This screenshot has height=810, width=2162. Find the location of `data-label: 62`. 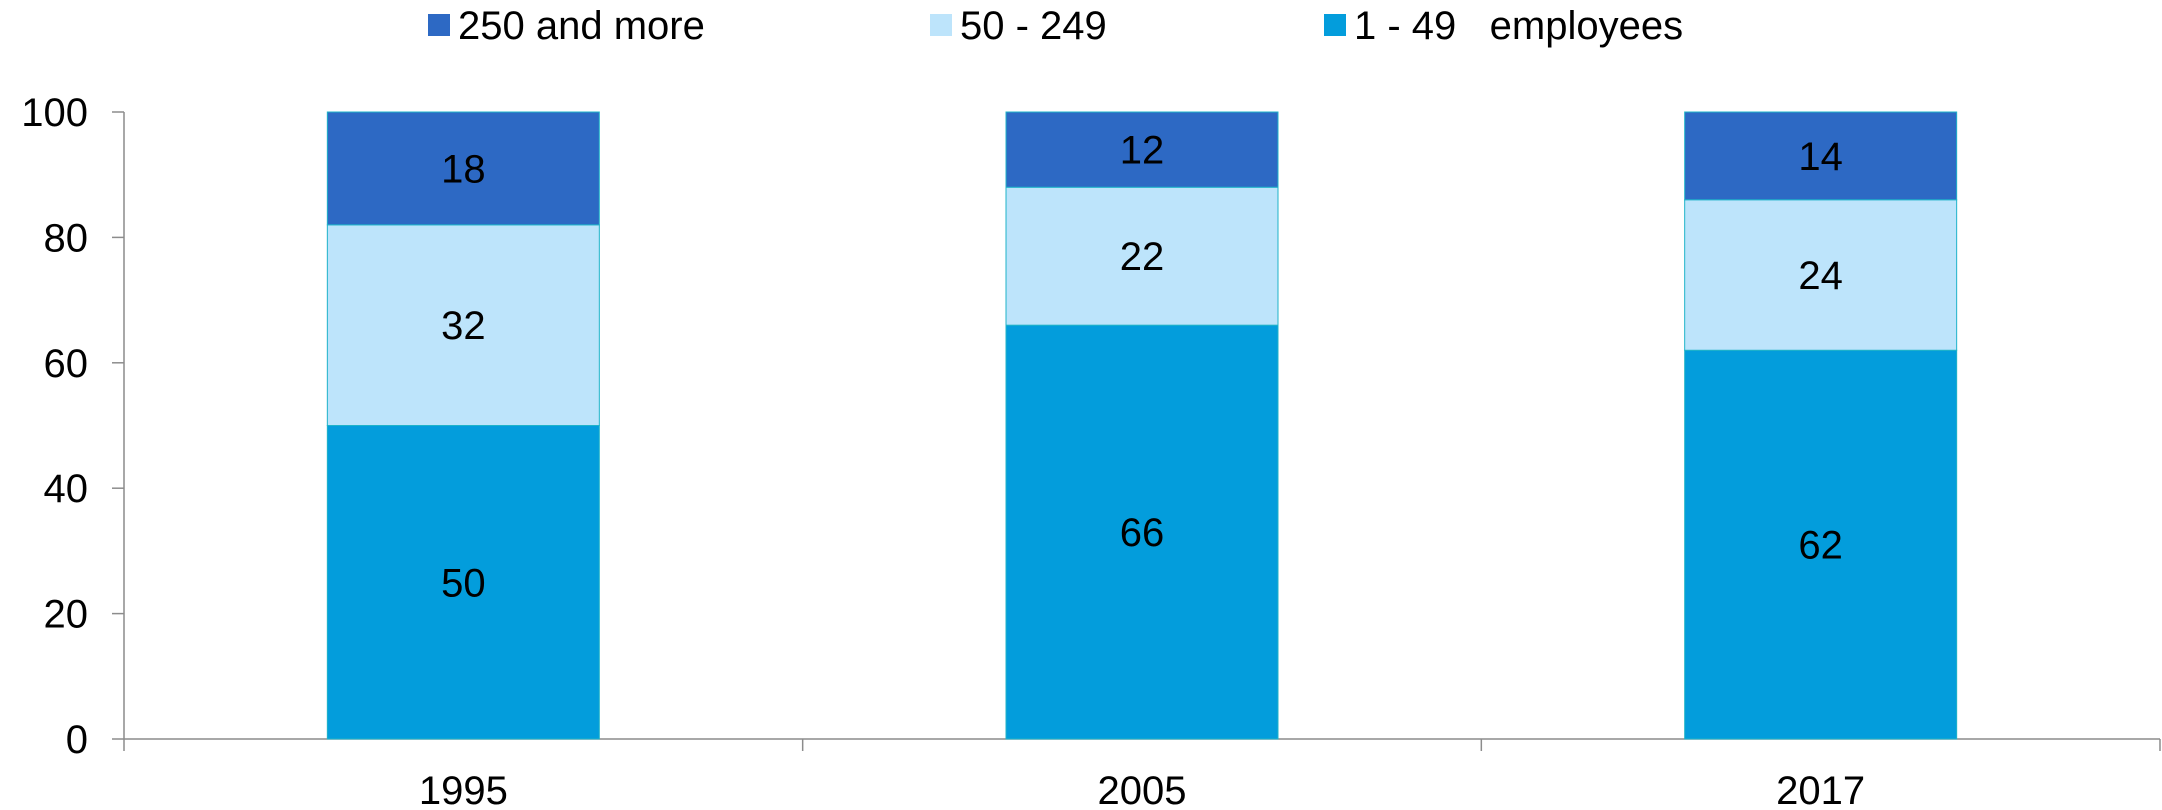

data-label: 62 is located at coordinates (1820, 546).